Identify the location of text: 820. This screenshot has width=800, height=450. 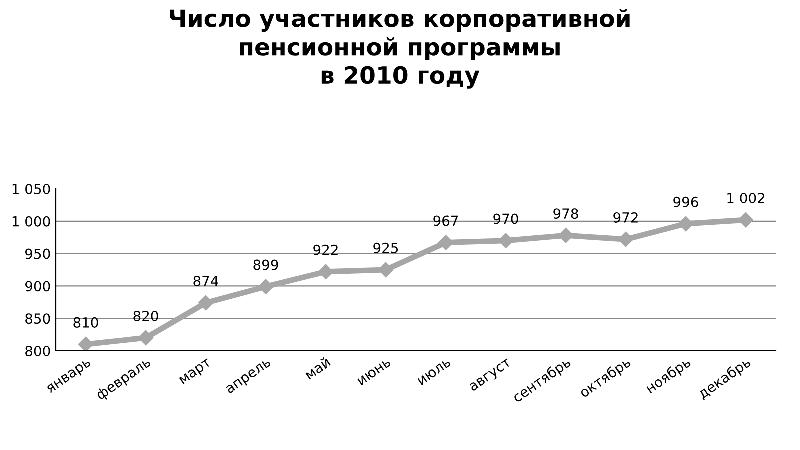
(146, 316).